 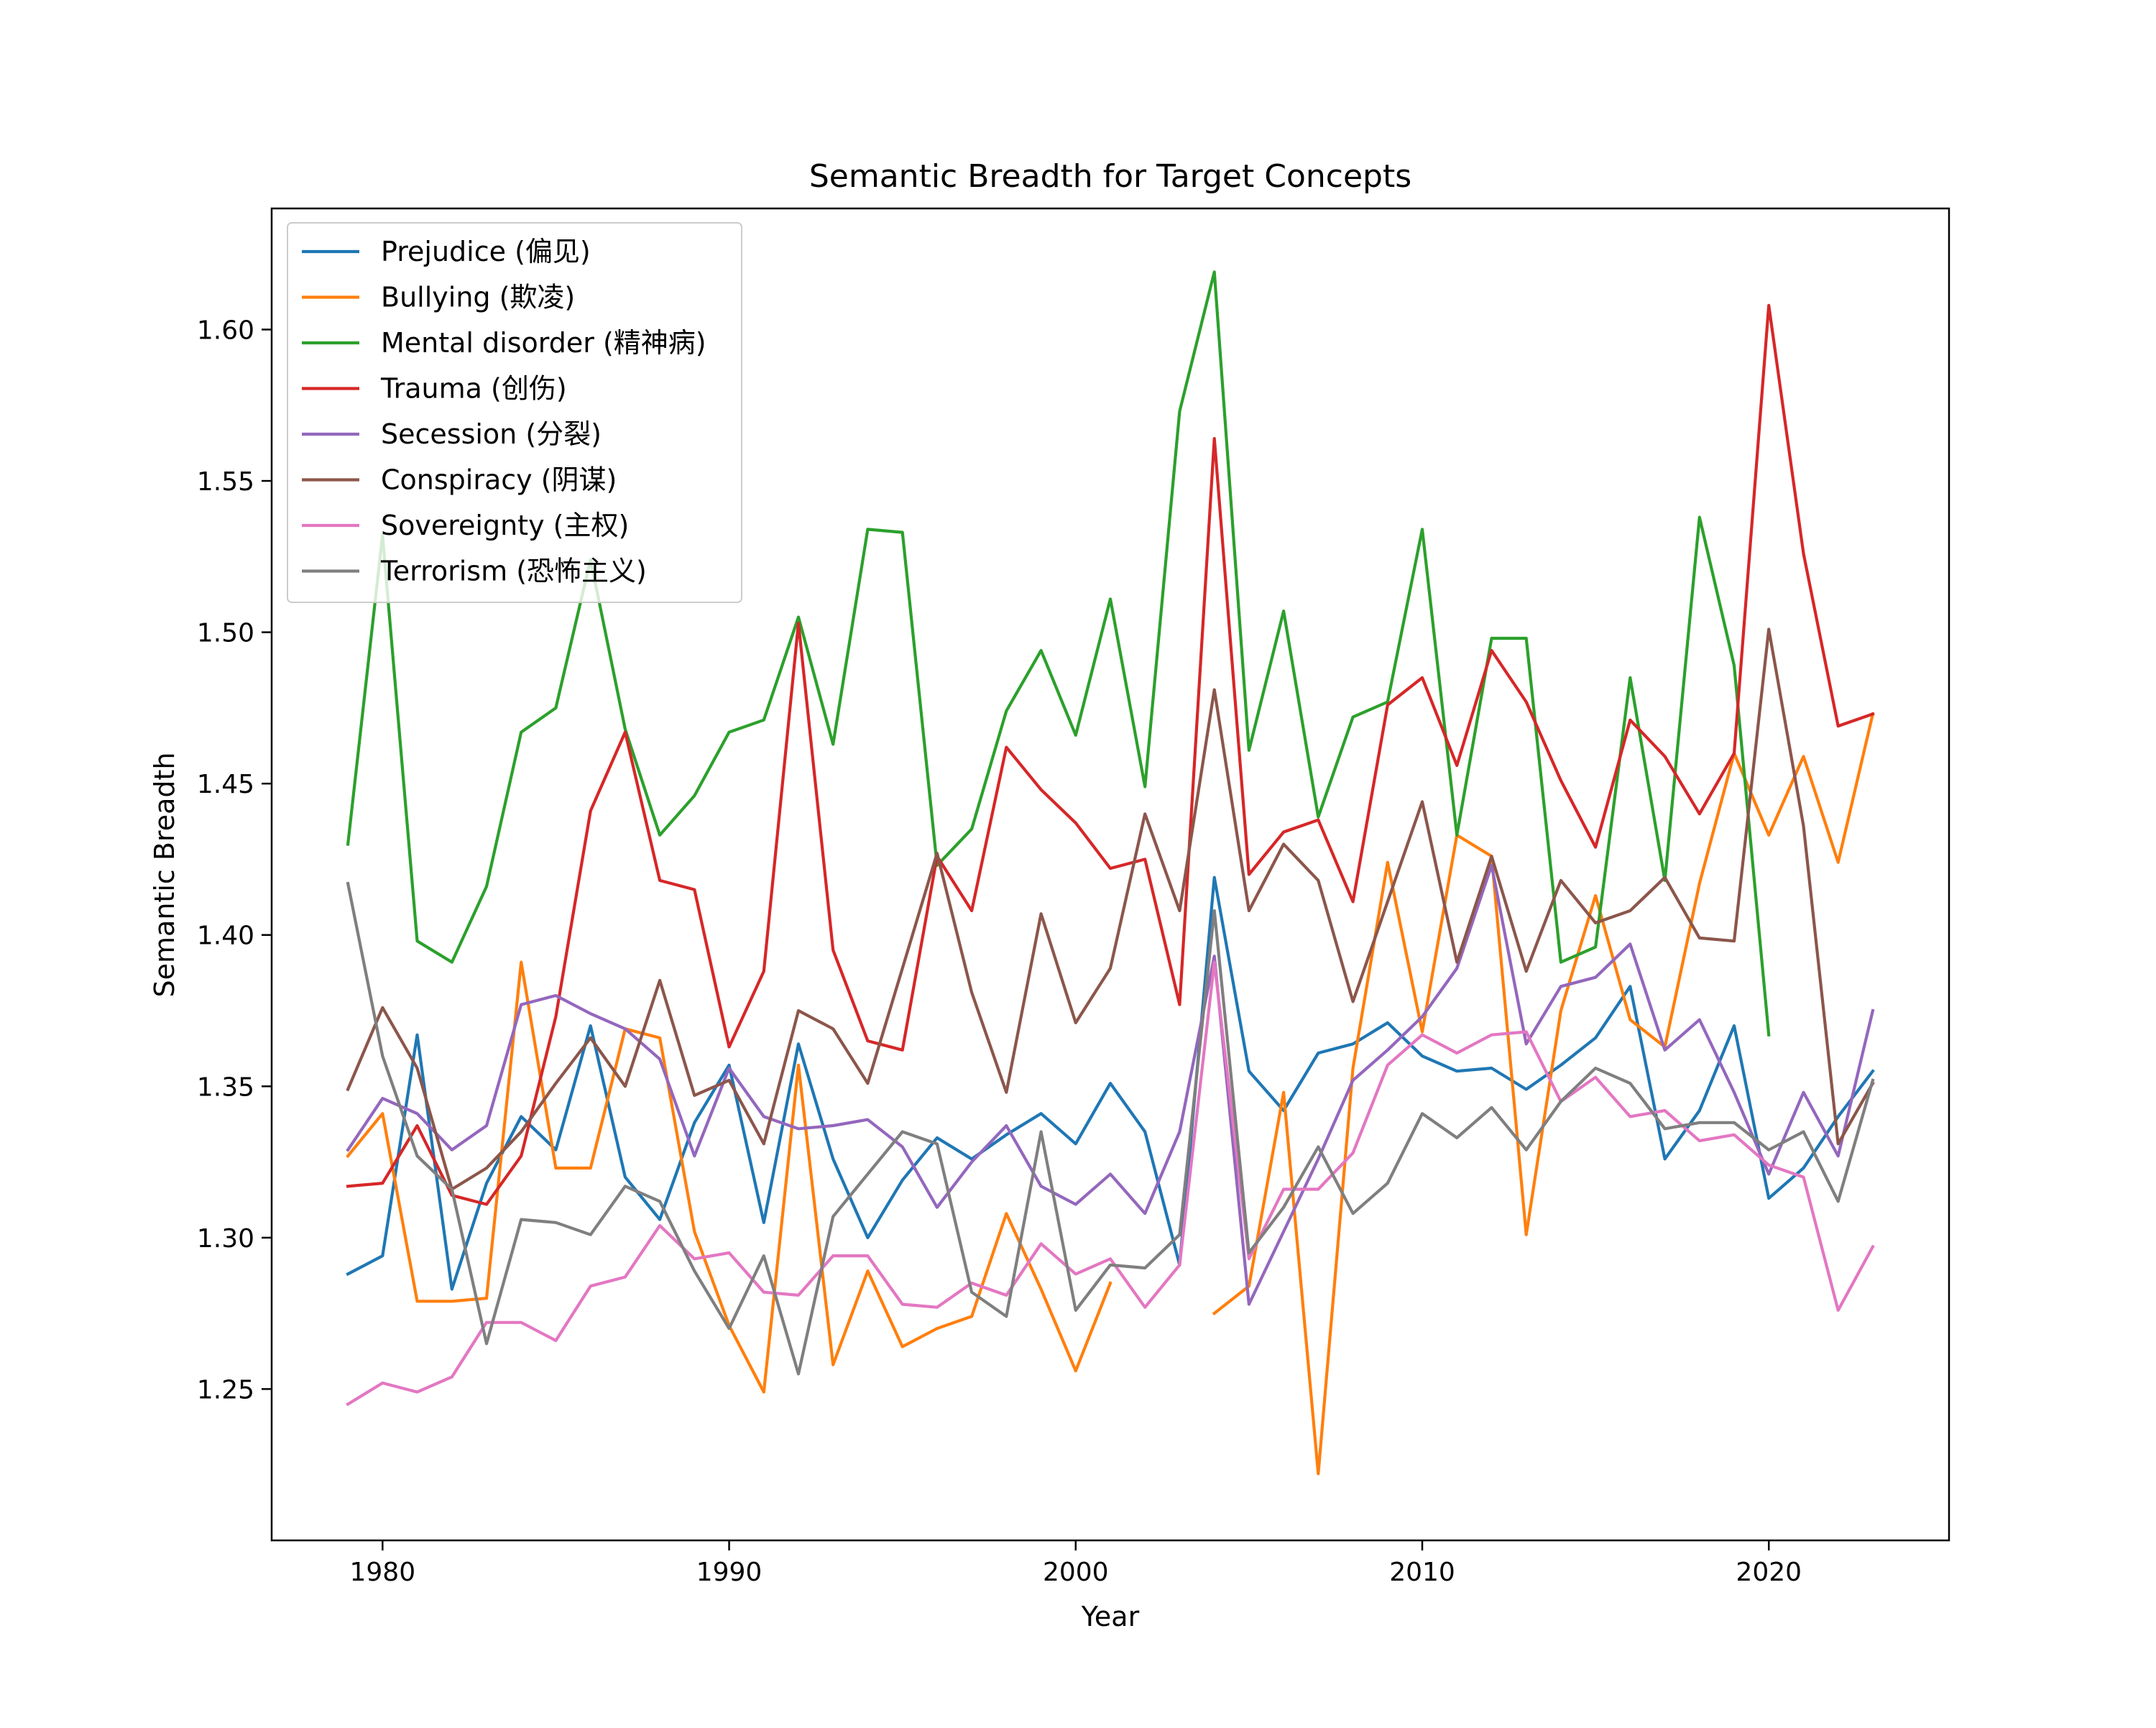 I want to click on chart-title: Semantic Breadth for Target Concepts, so click(x=1110, y=176).